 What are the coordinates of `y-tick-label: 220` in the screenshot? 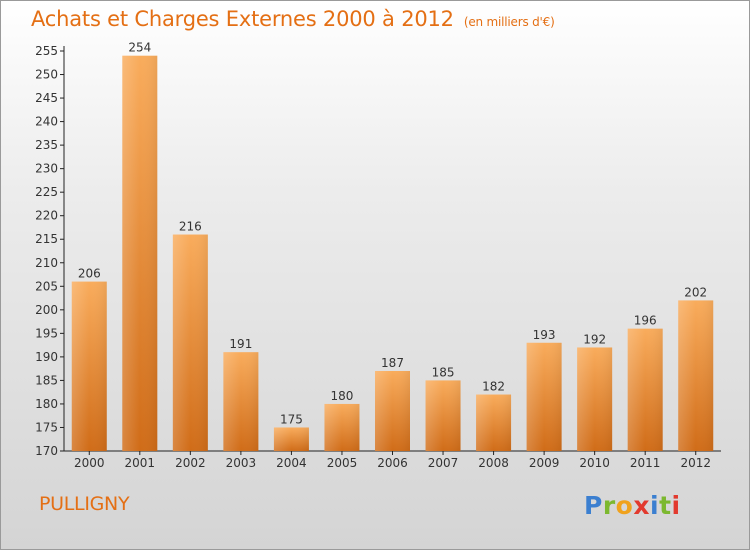 It's located at (46, 216).